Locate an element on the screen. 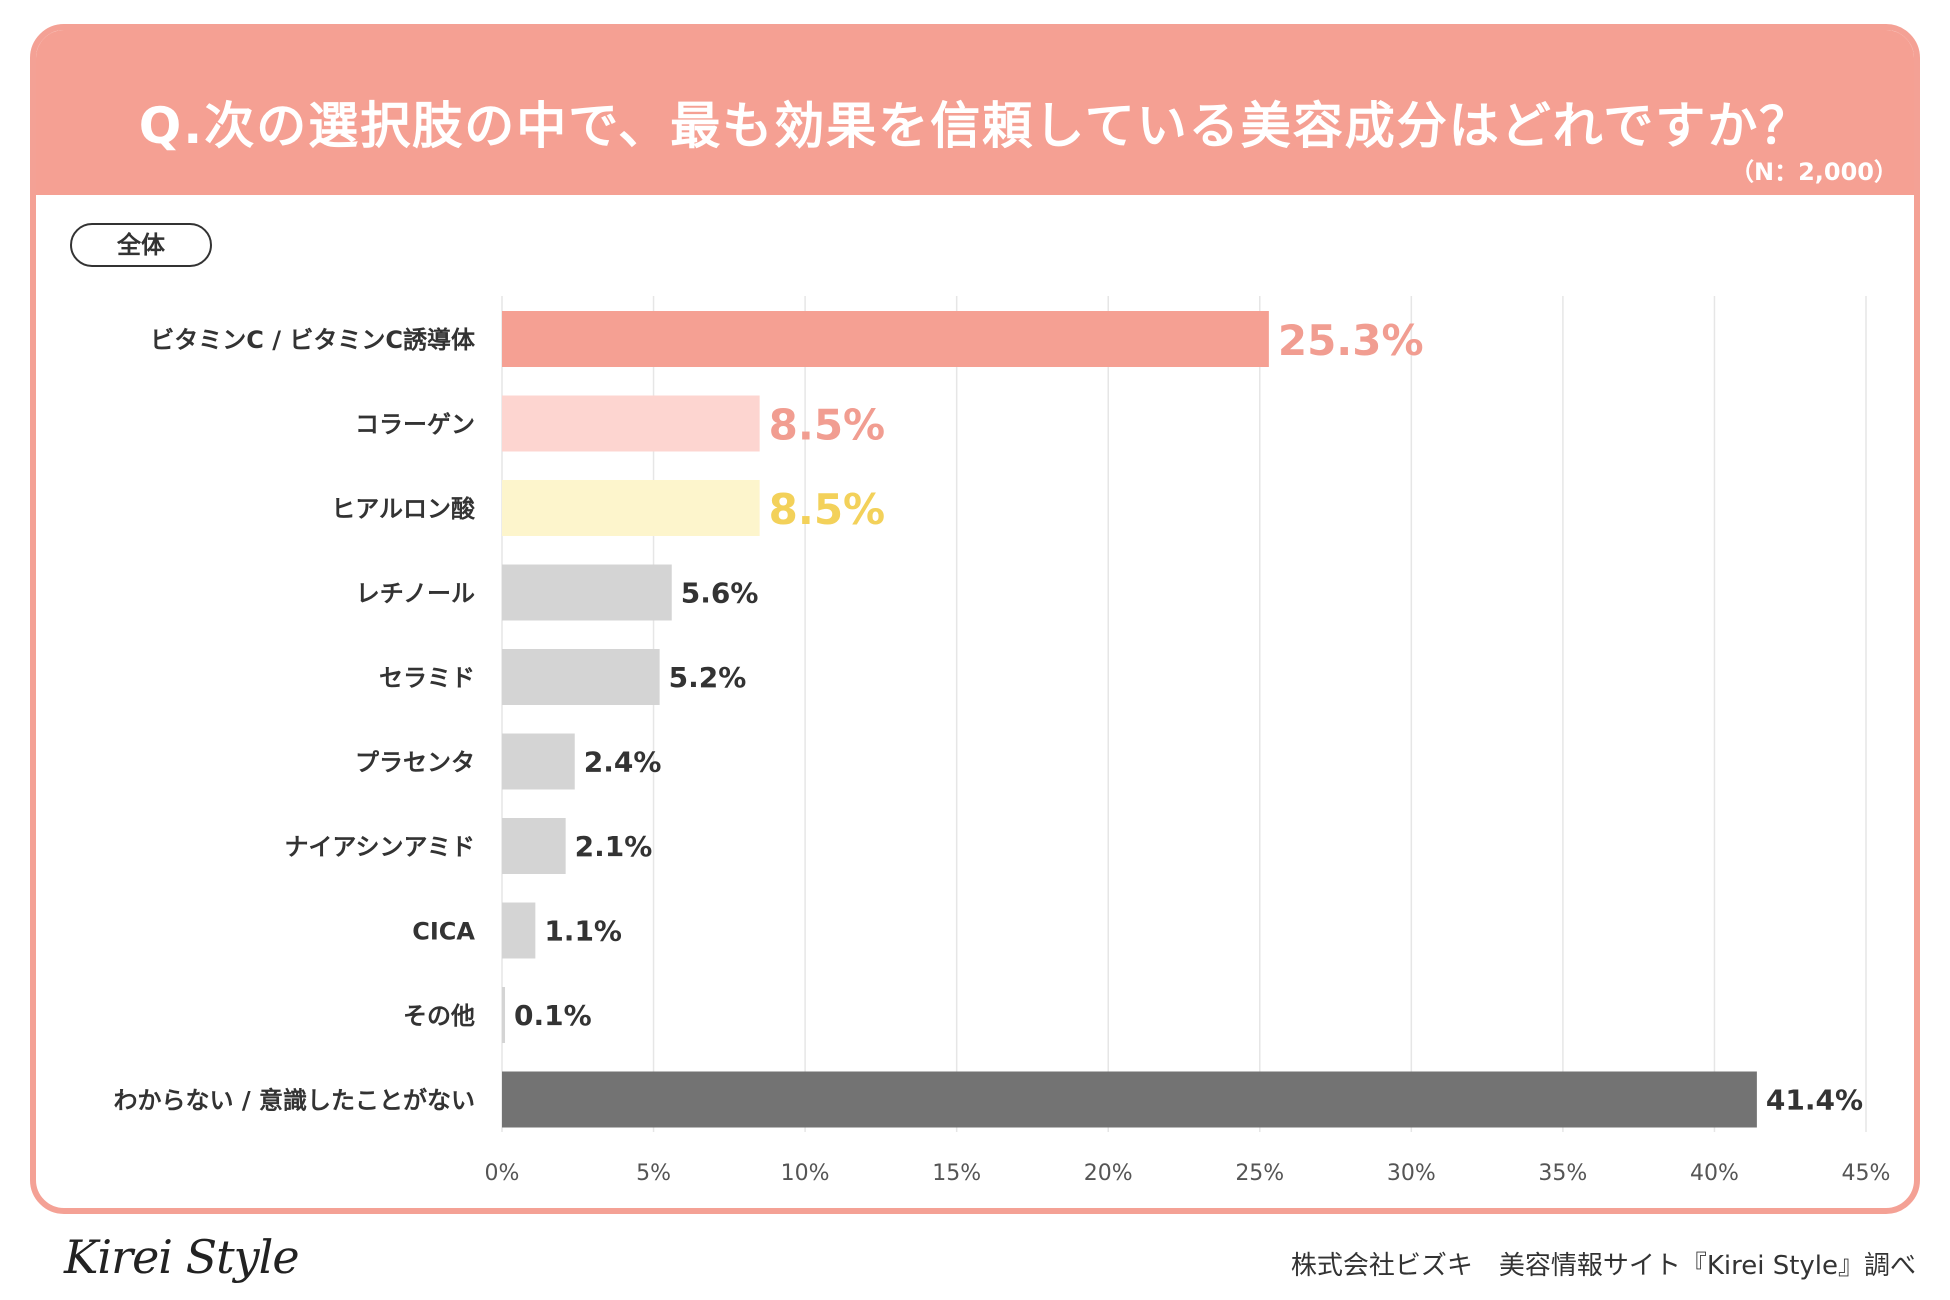  x-tick-label: 30% is located at coordinates (1411, 1173).